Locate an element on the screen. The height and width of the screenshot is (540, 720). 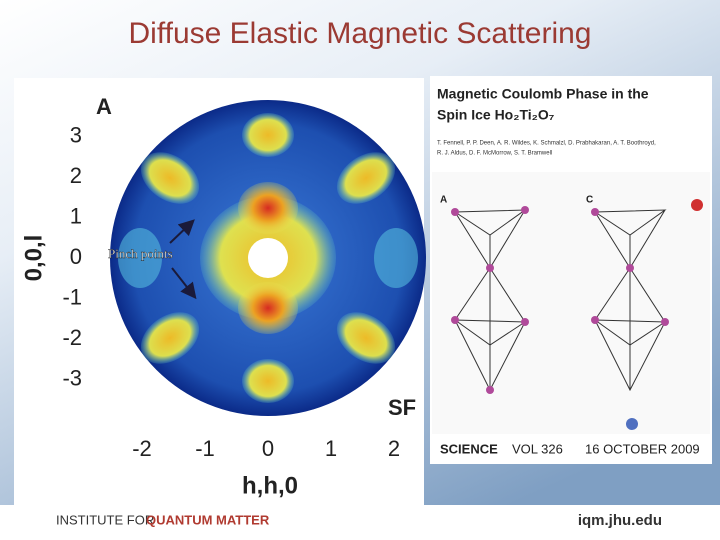
y-tick-label: 2 is located at coordinates (76, 175).